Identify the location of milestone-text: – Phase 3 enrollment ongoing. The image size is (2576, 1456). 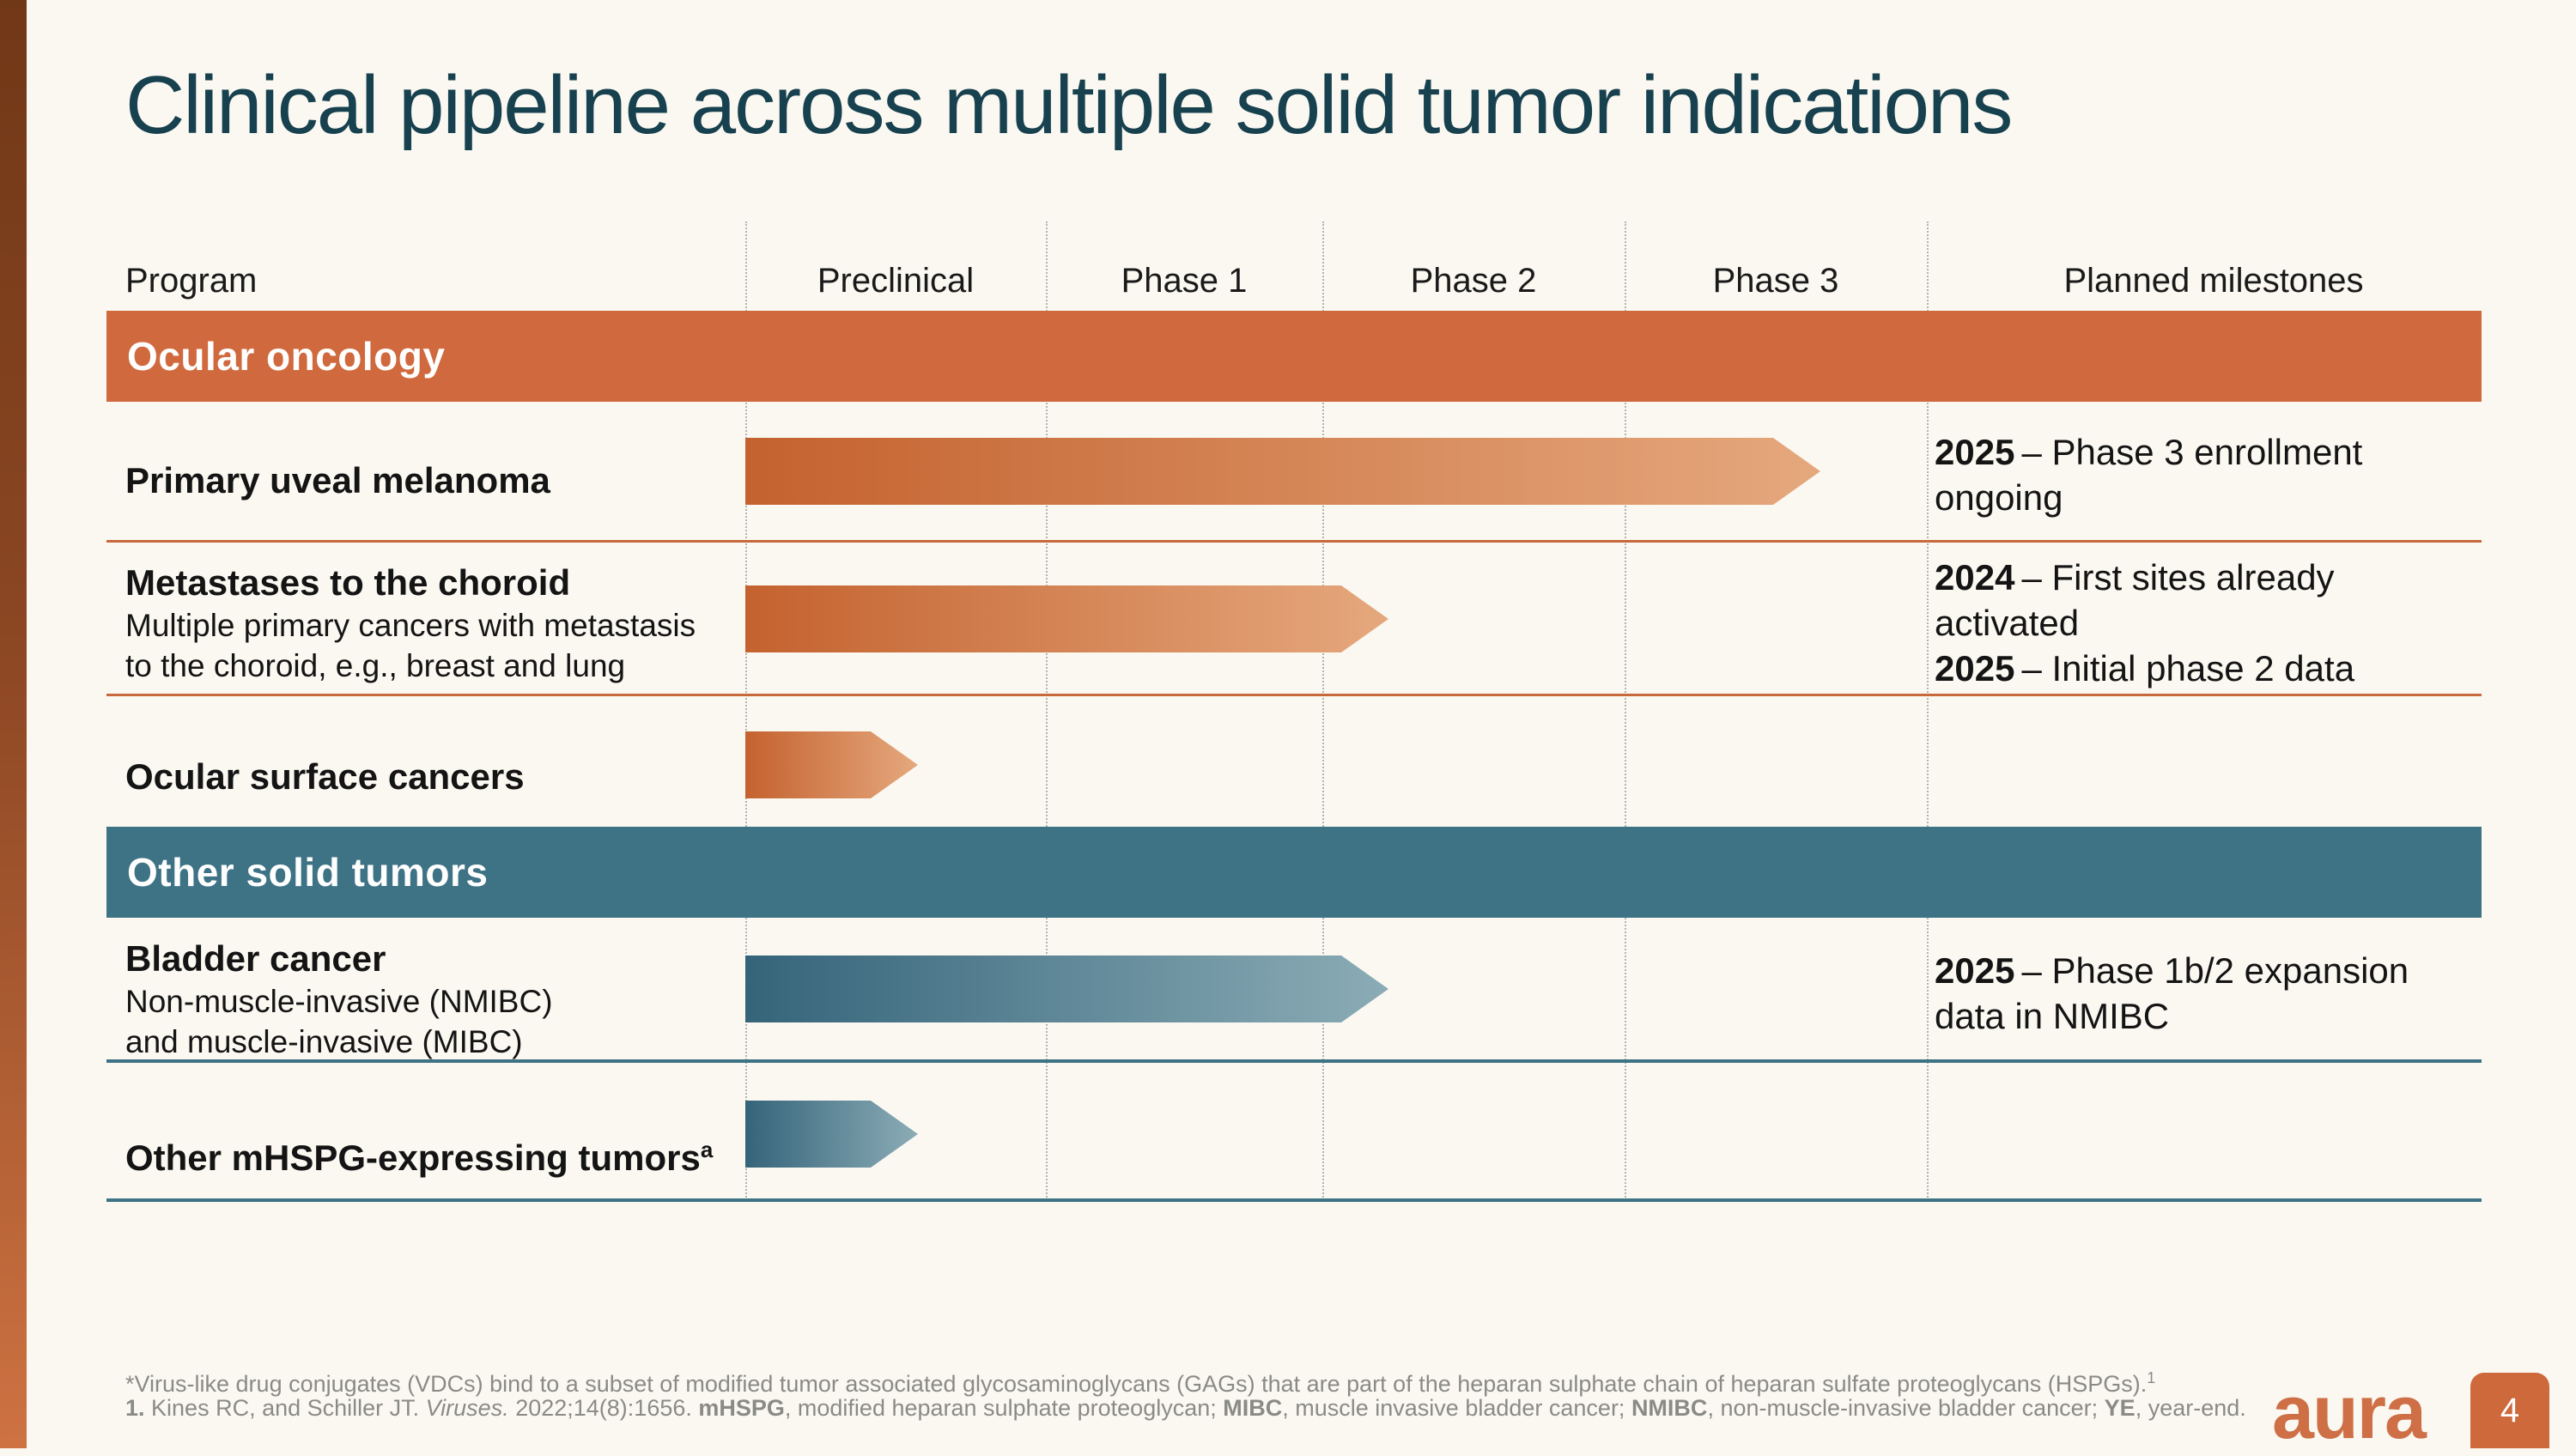
(2149, 475).